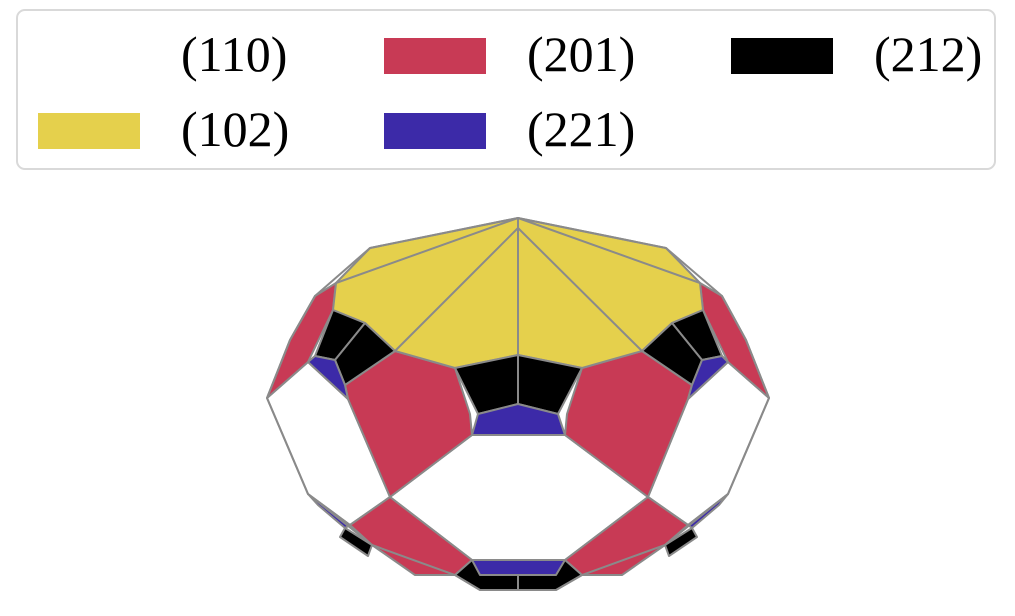  Describe the element at coordinates (234, 54) in the screenshot. I see `legend-label-110: (110)` at that location.